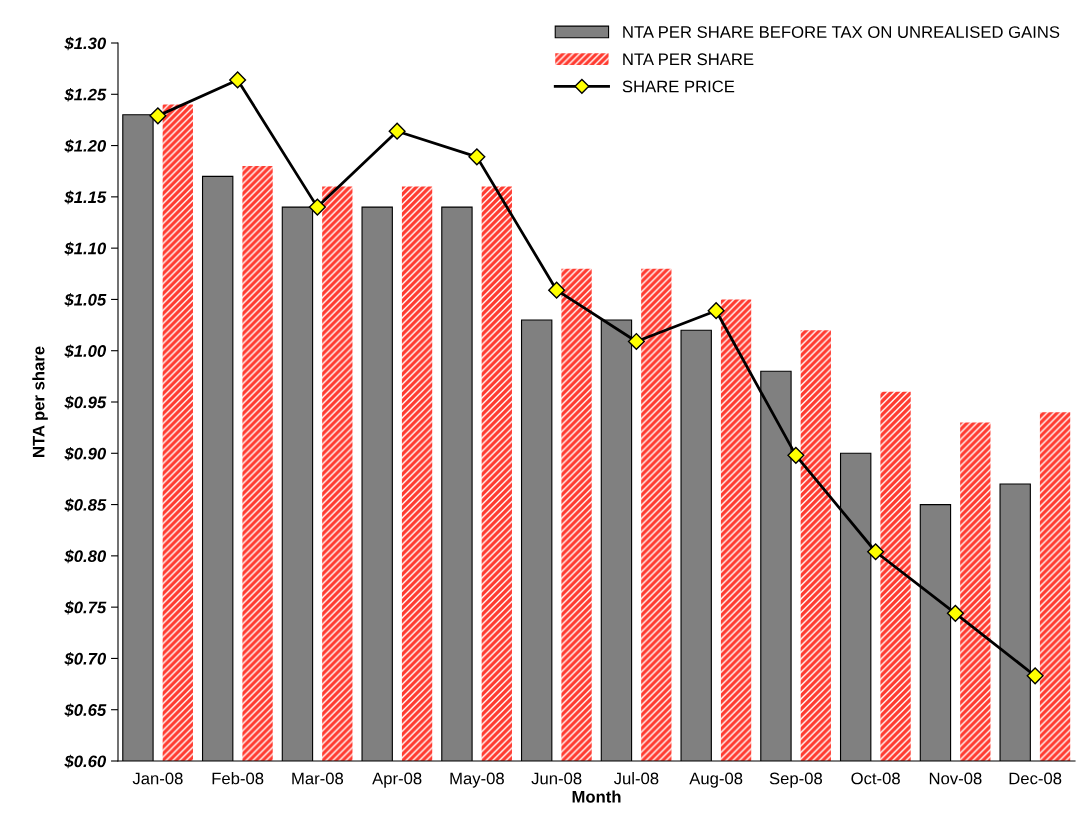 This screenshot has height=826, width=1080. Describe the element at coordinates (556, 778) in the screenshot. I see `x-tick-label: Jun-08` at that location.